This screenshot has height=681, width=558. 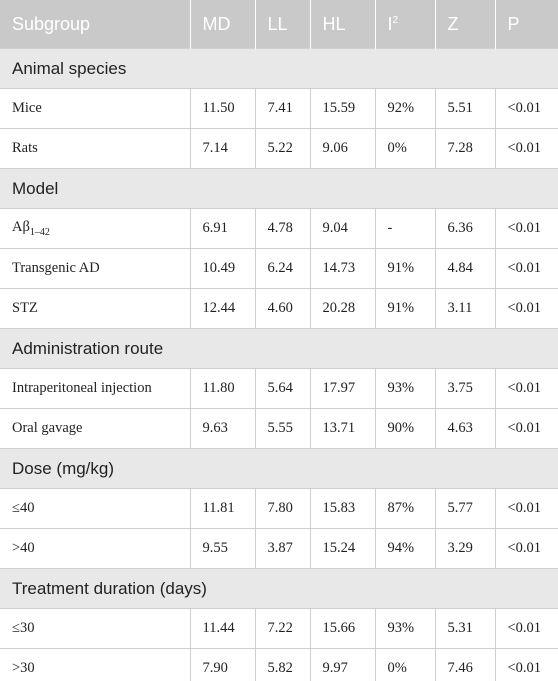 What do you see at coordinates (95, 24) in the screenshot?
I see `header-cell: Subgroup` at bounding box center [95, 24].